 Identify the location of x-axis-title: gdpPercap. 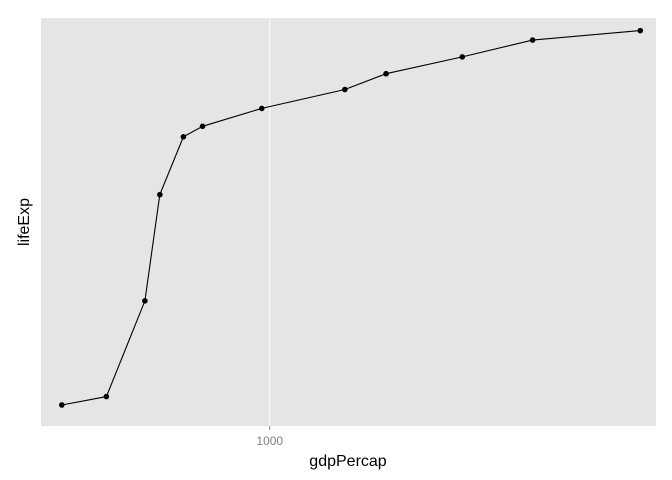
(347, 461).